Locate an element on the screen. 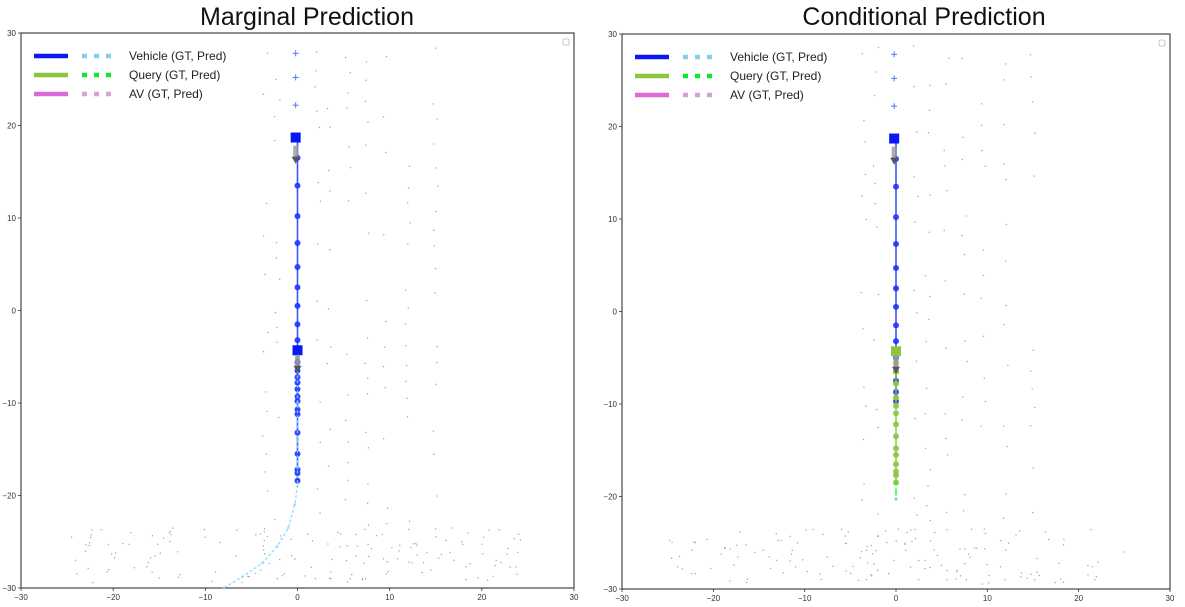 The height and width of the screenshot is (607, 1185). heading-bar is located at coordinates (297, 360).